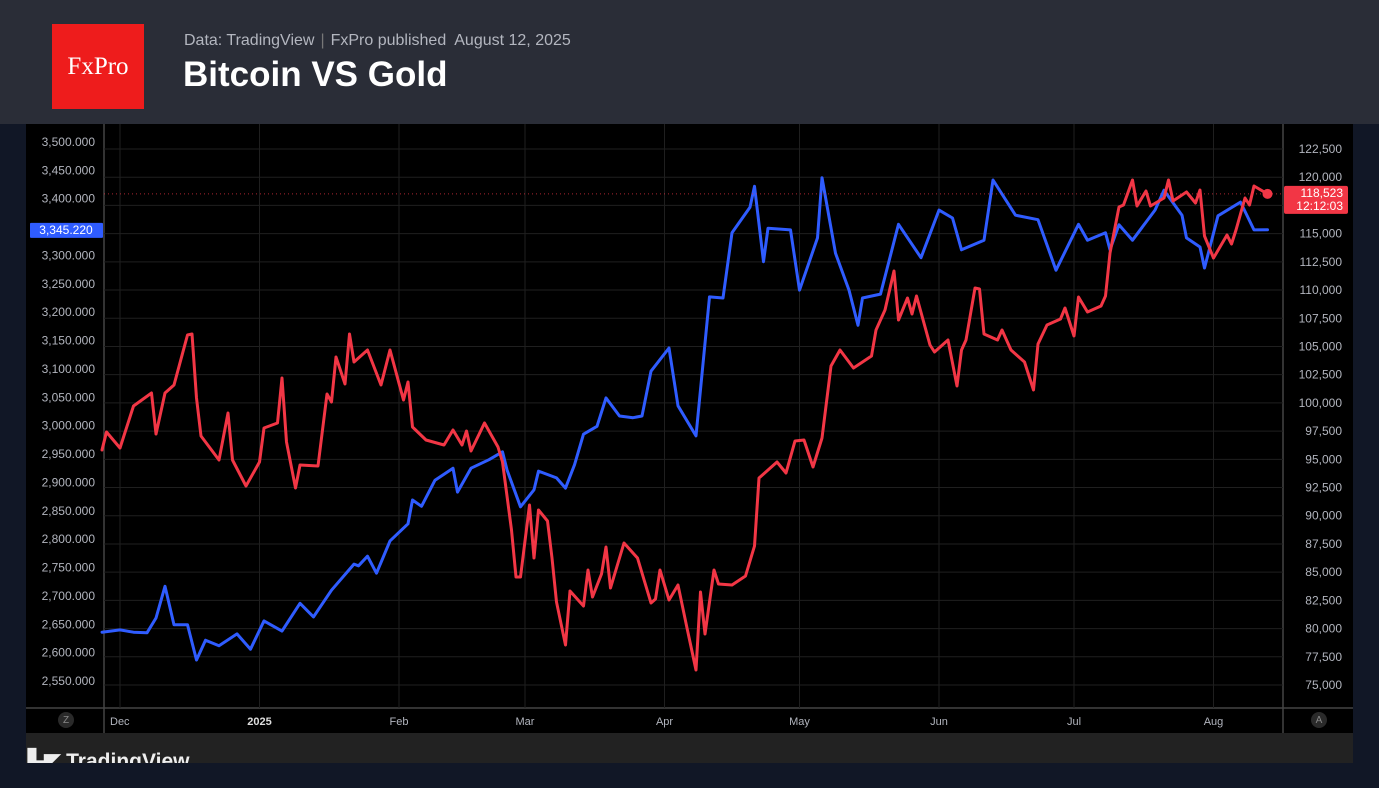 Image resolution: width=1379 pixels, height=788 pixels. What do you see at coordinates (1321, 149) in the screenshot?
I see `right-tick-label: 122,500` at bounding box center [1321, 149].